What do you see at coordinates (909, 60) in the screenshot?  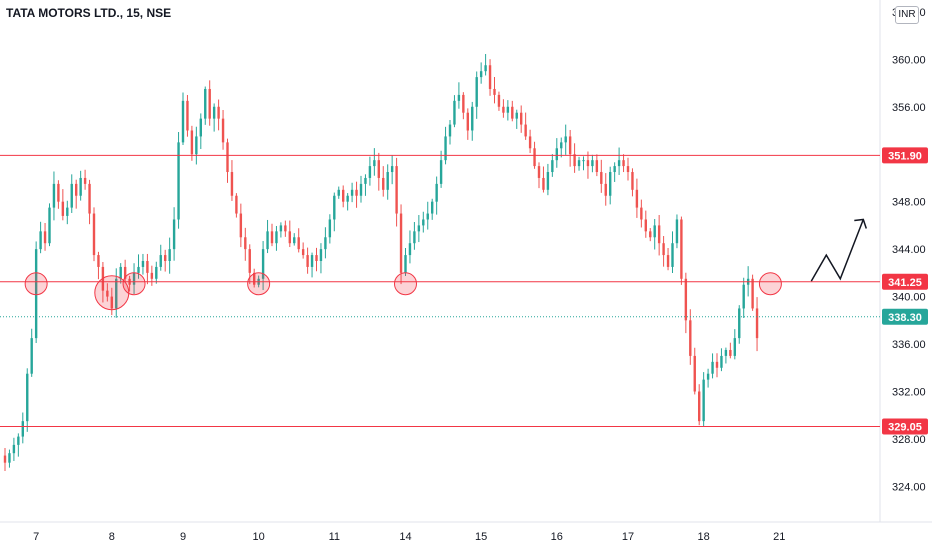 I see `price-tick-label: 360.00` at bounding box center [909, 60].